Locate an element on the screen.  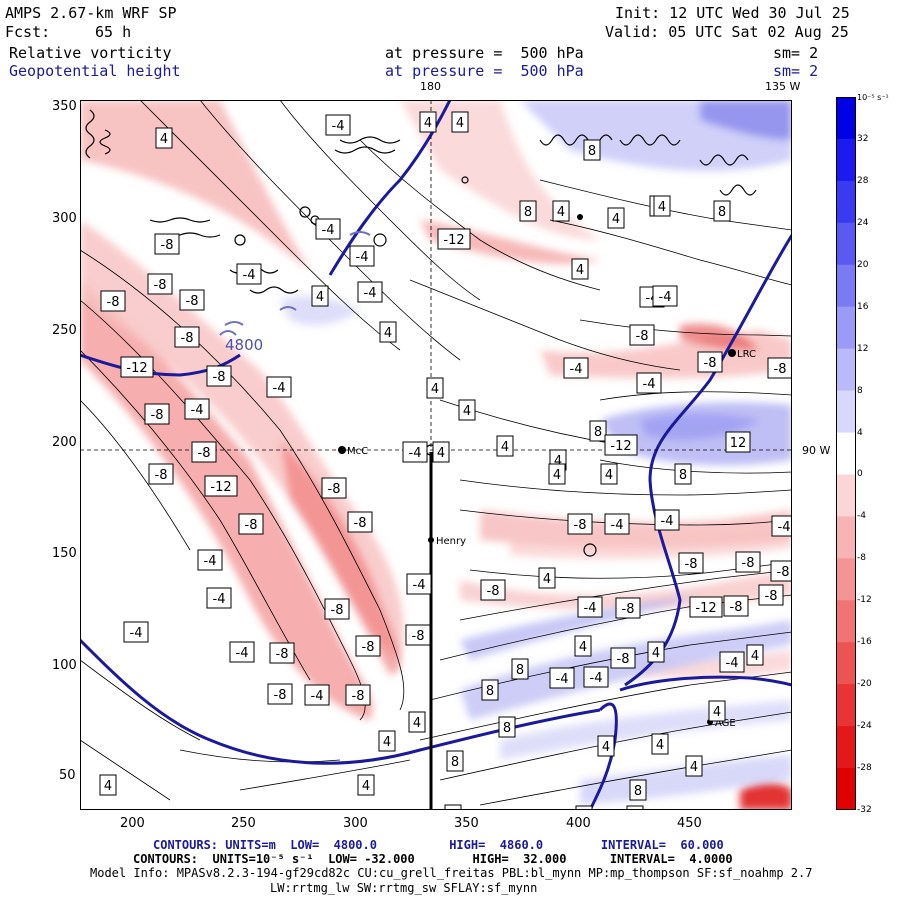
field2-smoothing: sm= 2 is located at coordinates (796, 71).